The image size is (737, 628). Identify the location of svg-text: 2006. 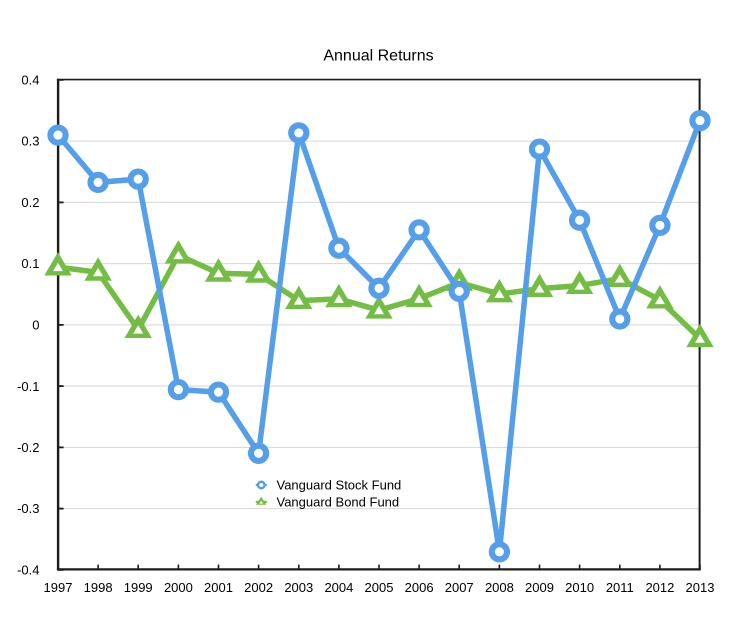
(419, 587).